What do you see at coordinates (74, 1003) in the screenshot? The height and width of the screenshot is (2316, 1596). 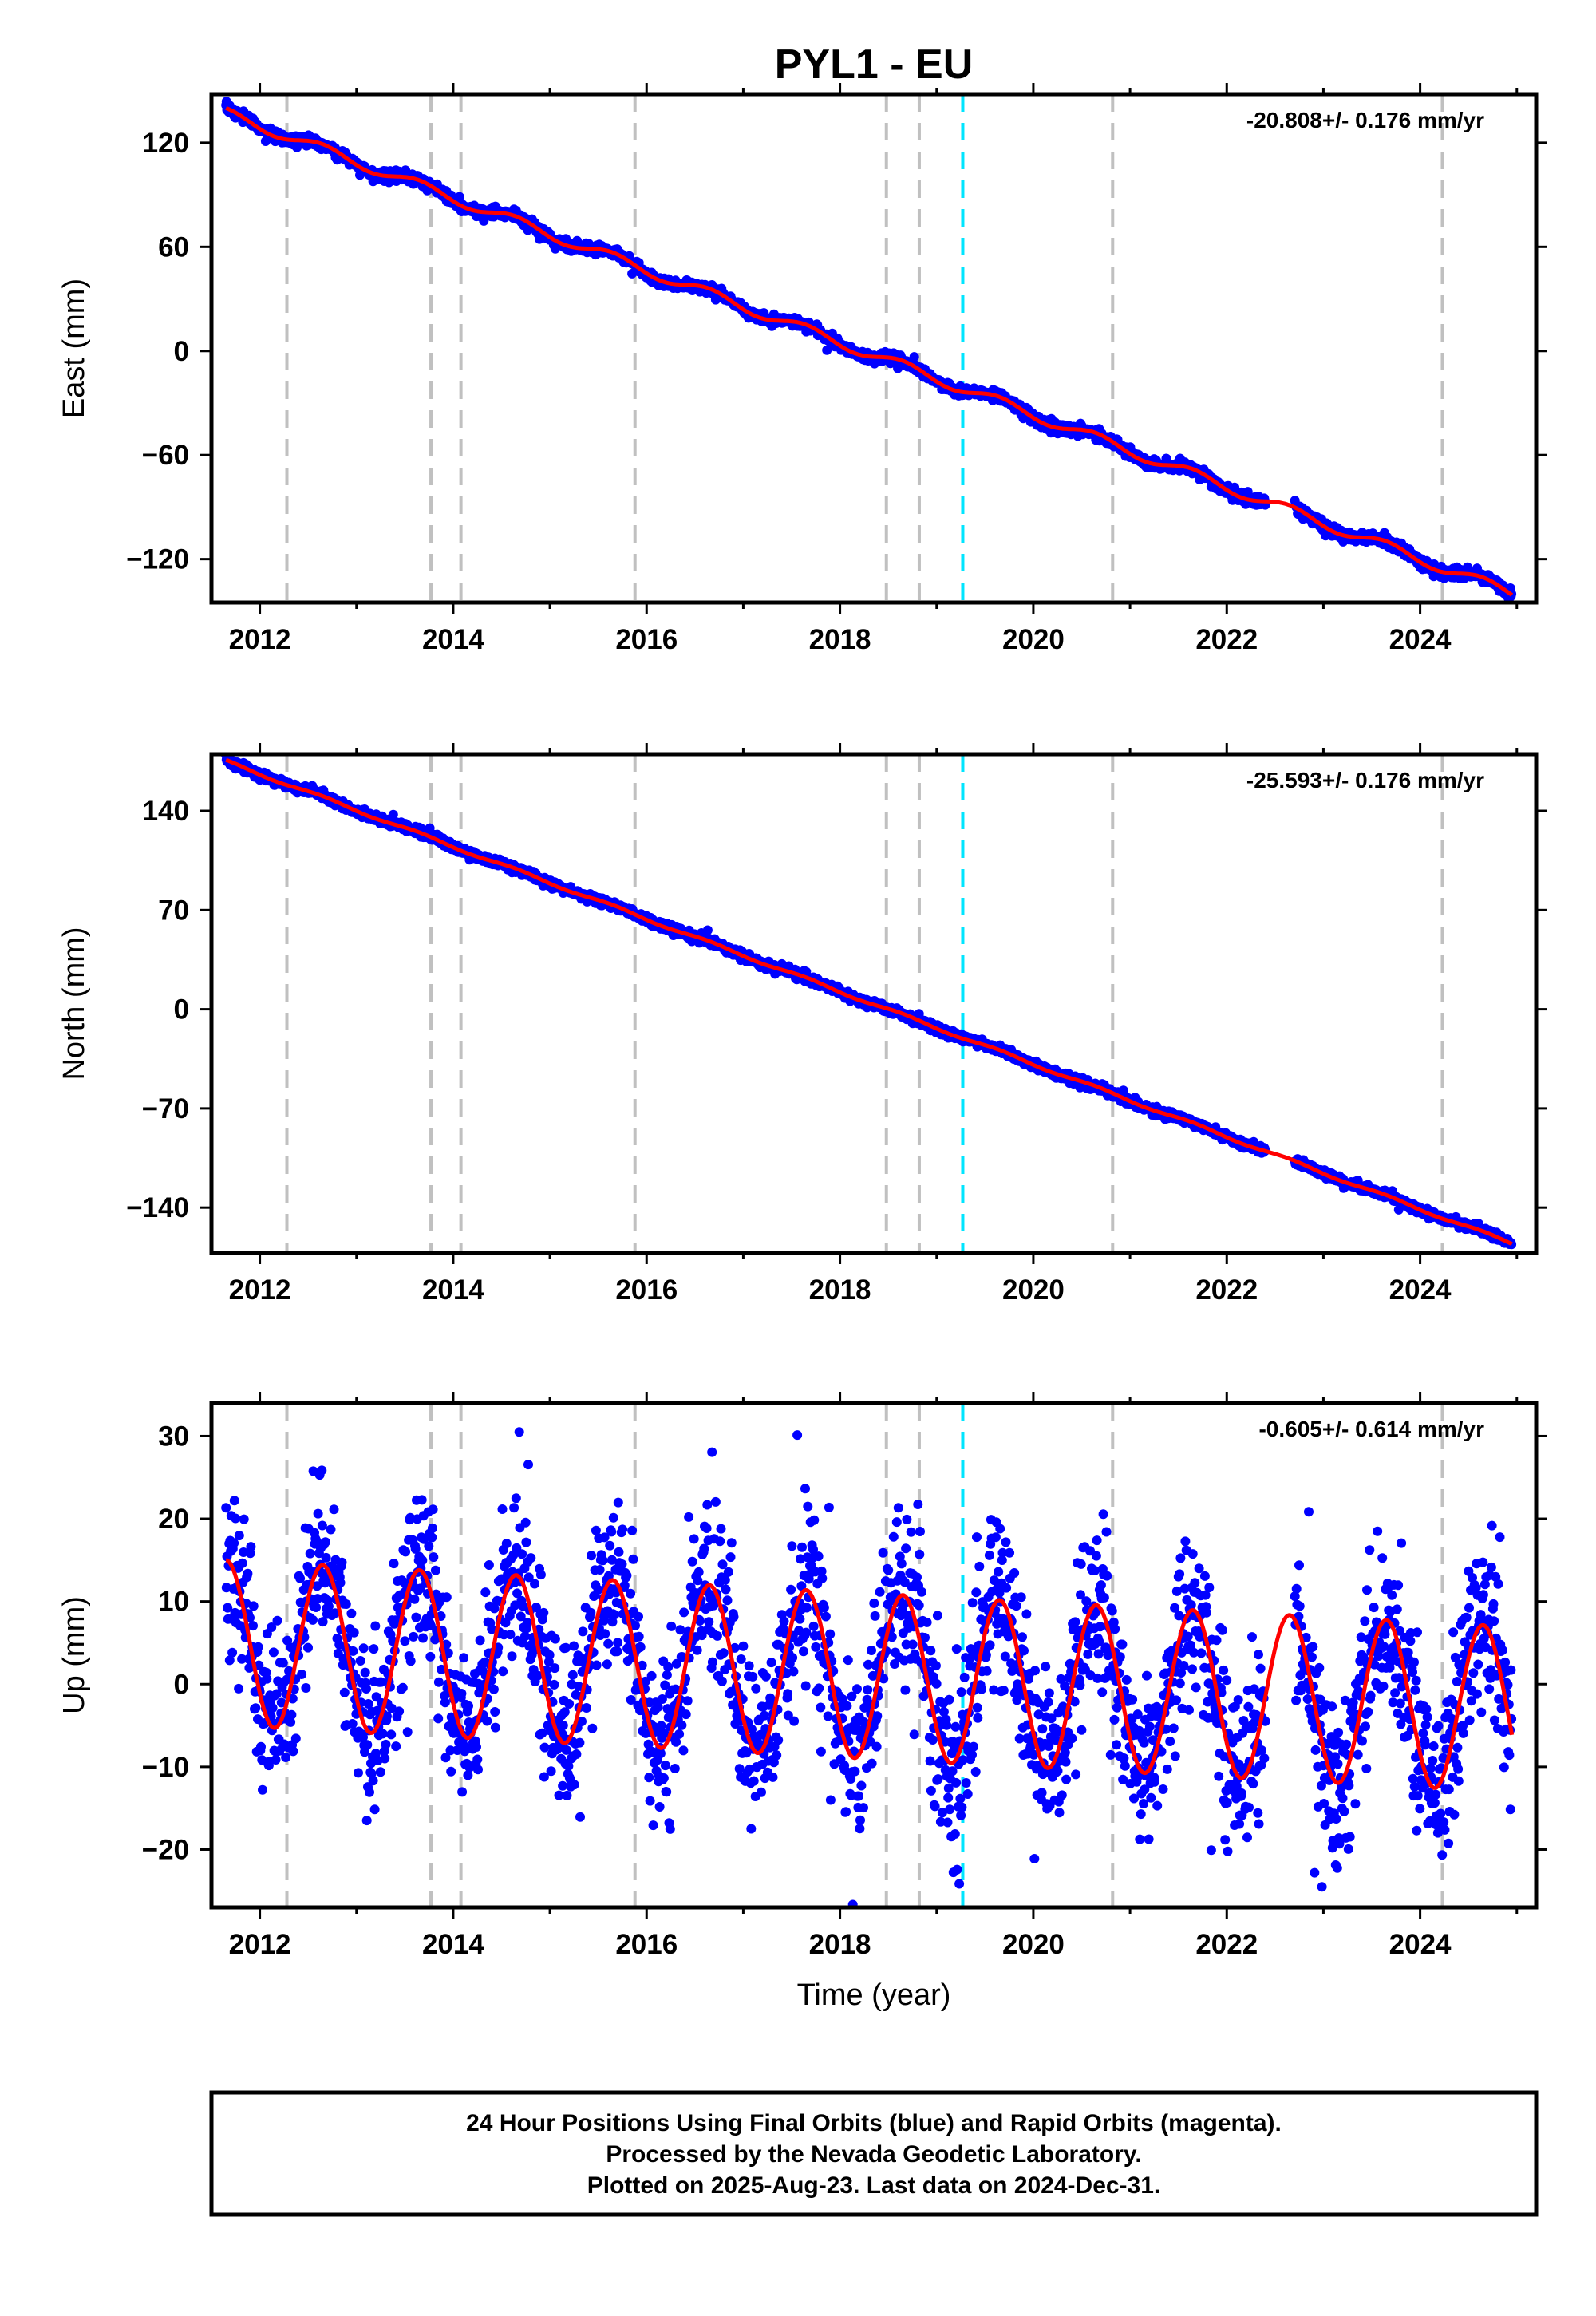 I see `y-axis-label: North (mm)` at bounding box center [74, 1003].